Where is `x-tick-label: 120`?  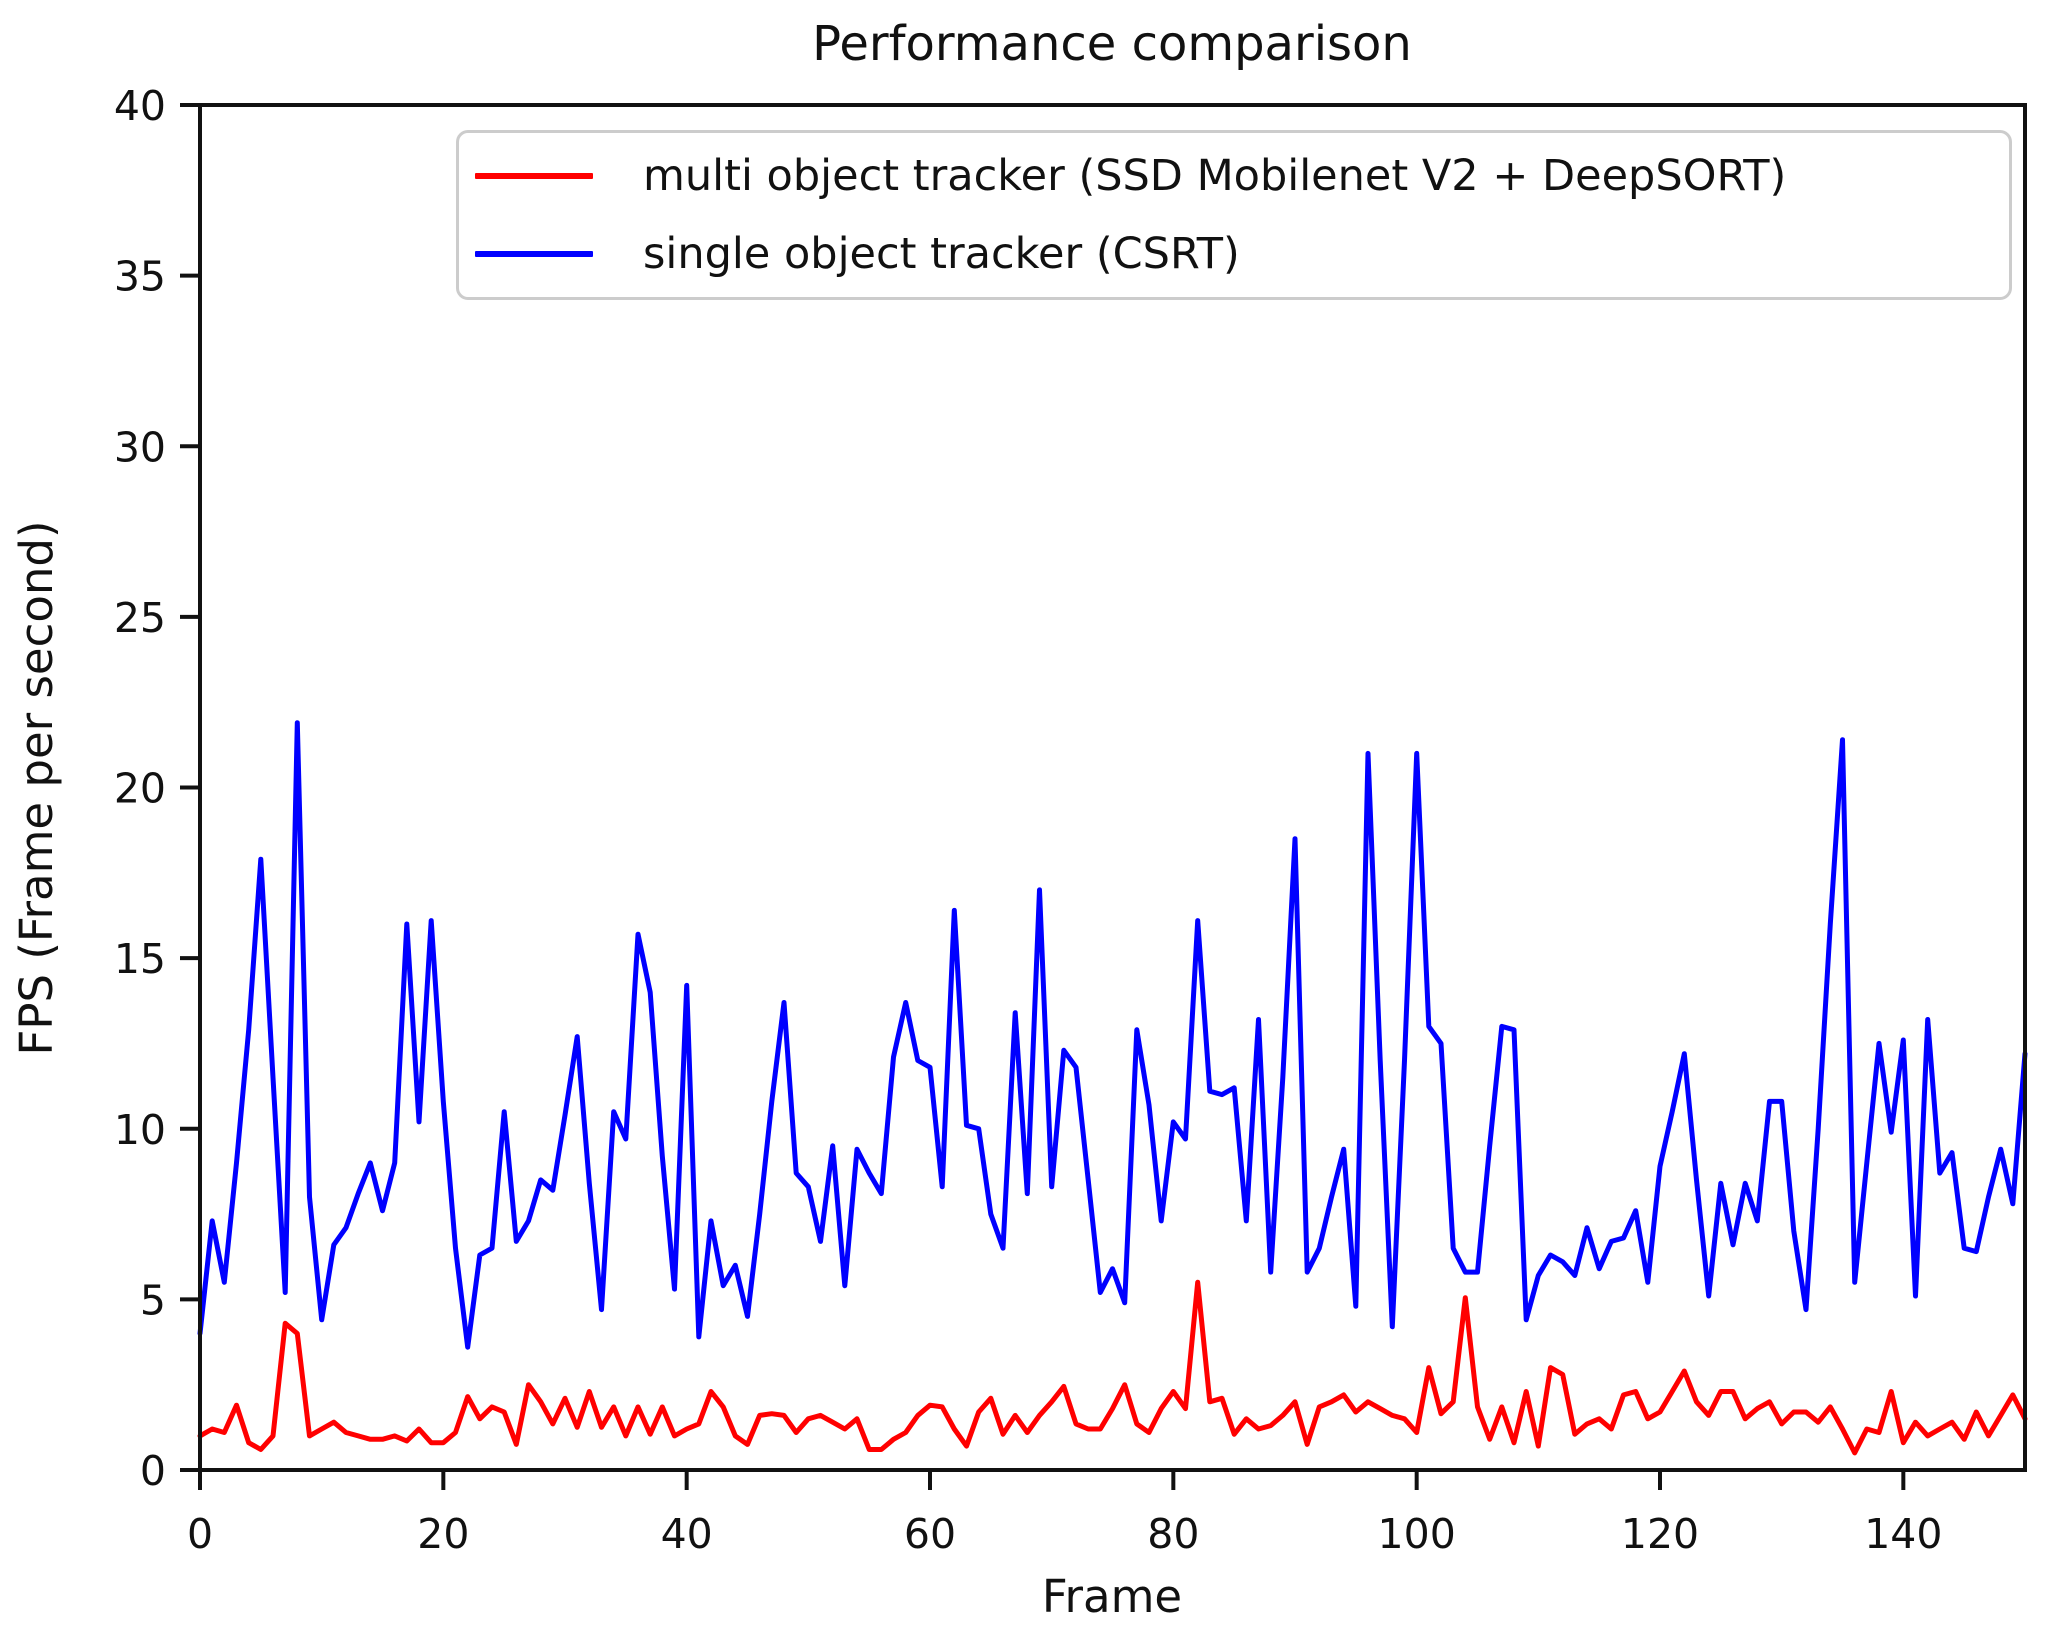
x-tick-label: 120 is located at coordinates (1660, 1534).